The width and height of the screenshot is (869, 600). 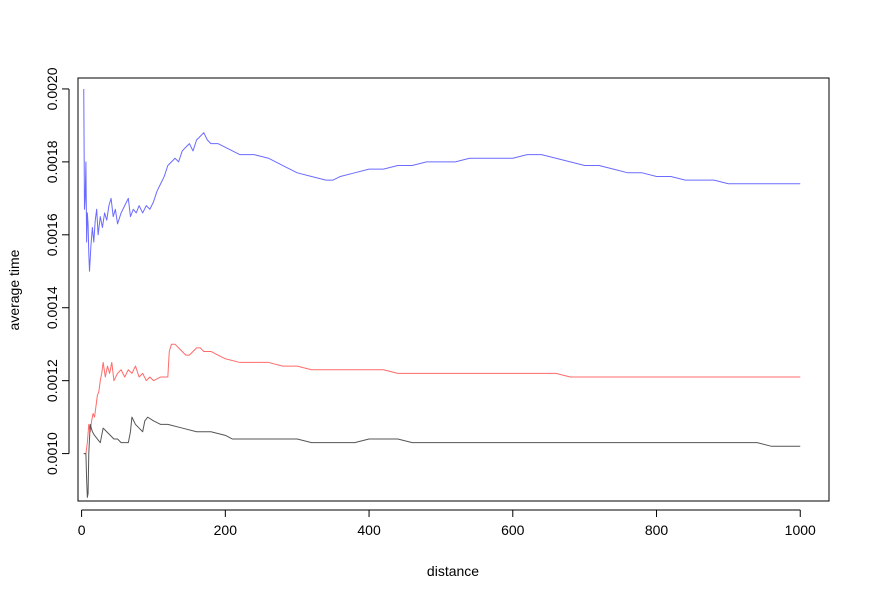 I want to click on x-tick-label: 0, so click(x=82, y=530).